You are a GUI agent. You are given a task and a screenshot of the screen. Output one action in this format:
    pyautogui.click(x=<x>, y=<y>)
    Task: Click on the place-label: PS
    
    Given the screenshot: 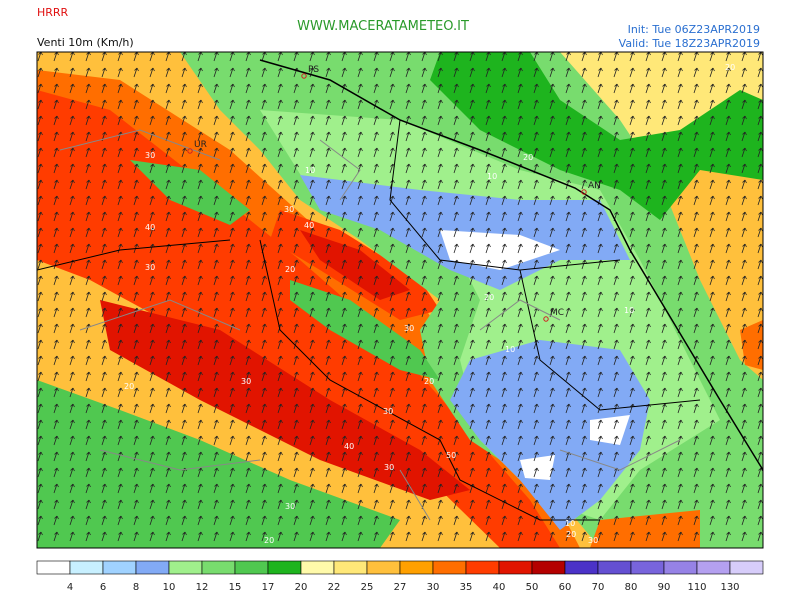 What is the action you would take?
    pyautogui.click(x=313, y=70)
    